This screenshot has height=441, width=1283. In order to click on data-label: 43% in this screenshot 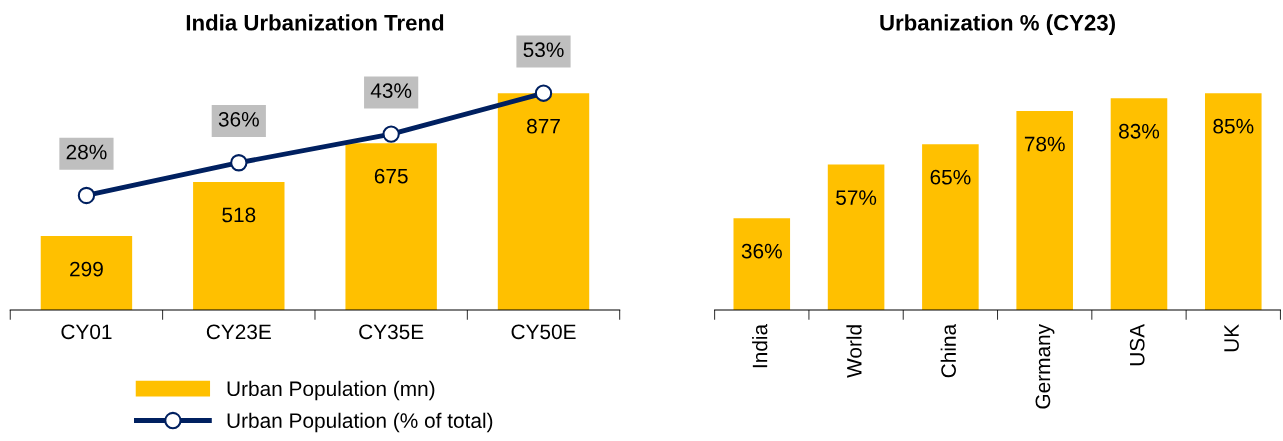, I will do `click(391, 91)`.